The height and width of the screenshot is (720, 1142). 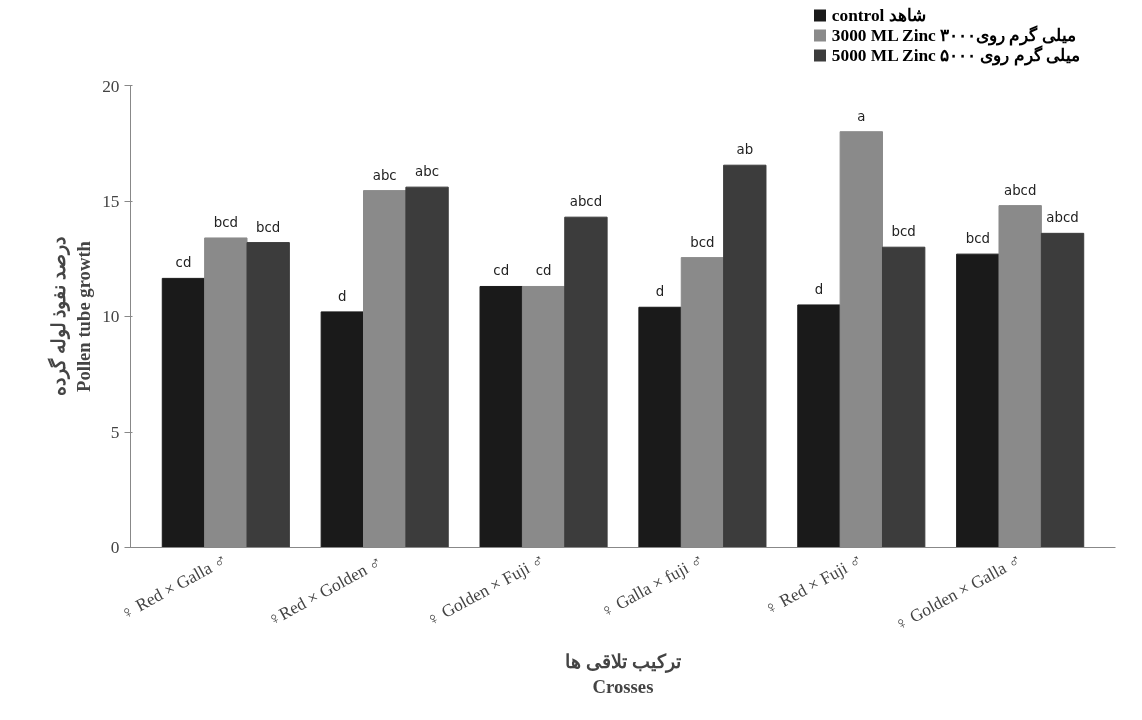 I want to click on y-tick-label: 5, so click(x=115, y=432).